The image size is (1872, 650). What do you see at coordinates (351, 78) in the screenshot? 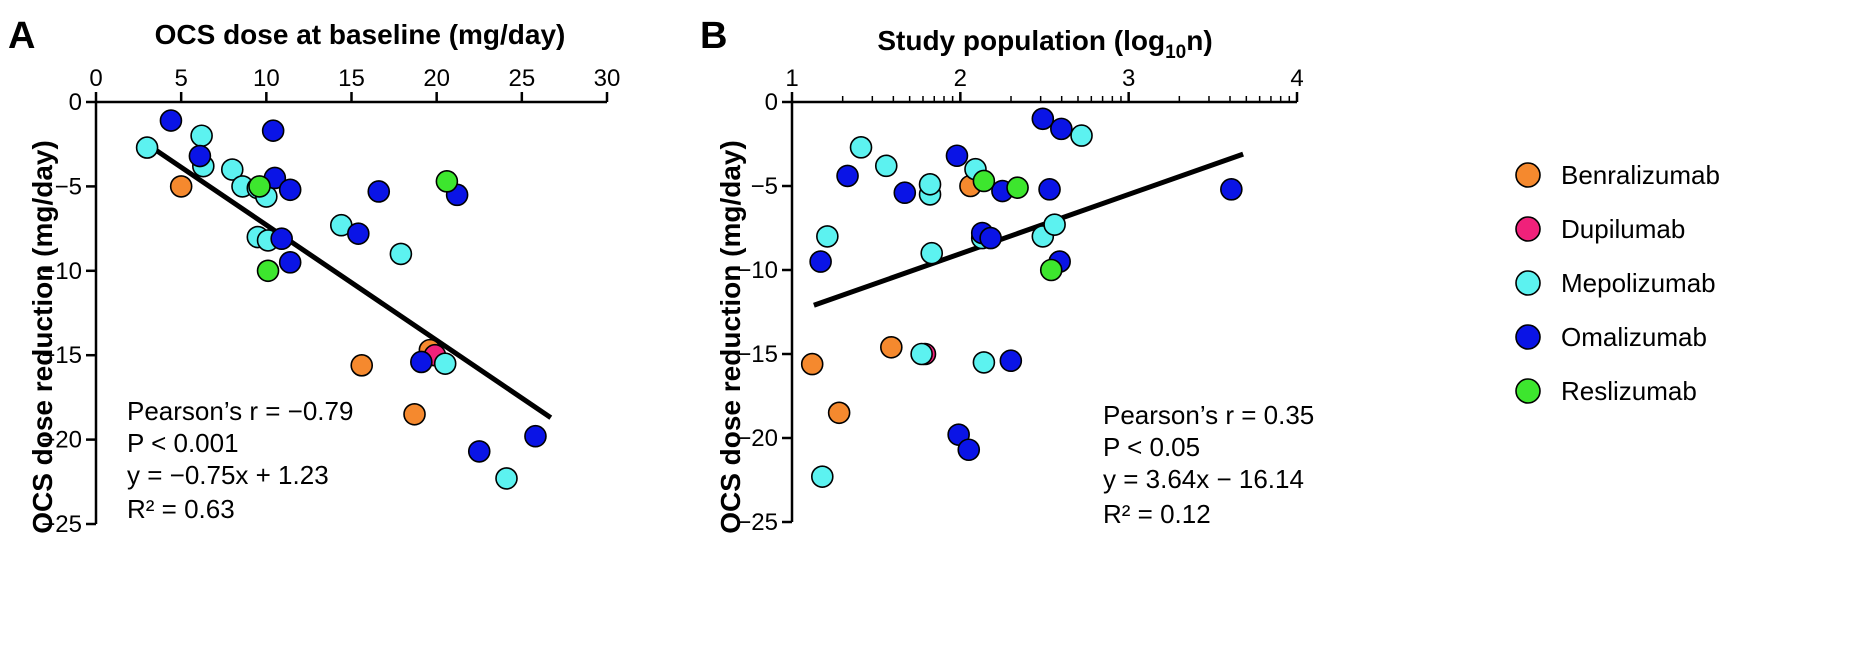
I see `panel-a-x-tick-label: 15` at bounding box center [351, 78].